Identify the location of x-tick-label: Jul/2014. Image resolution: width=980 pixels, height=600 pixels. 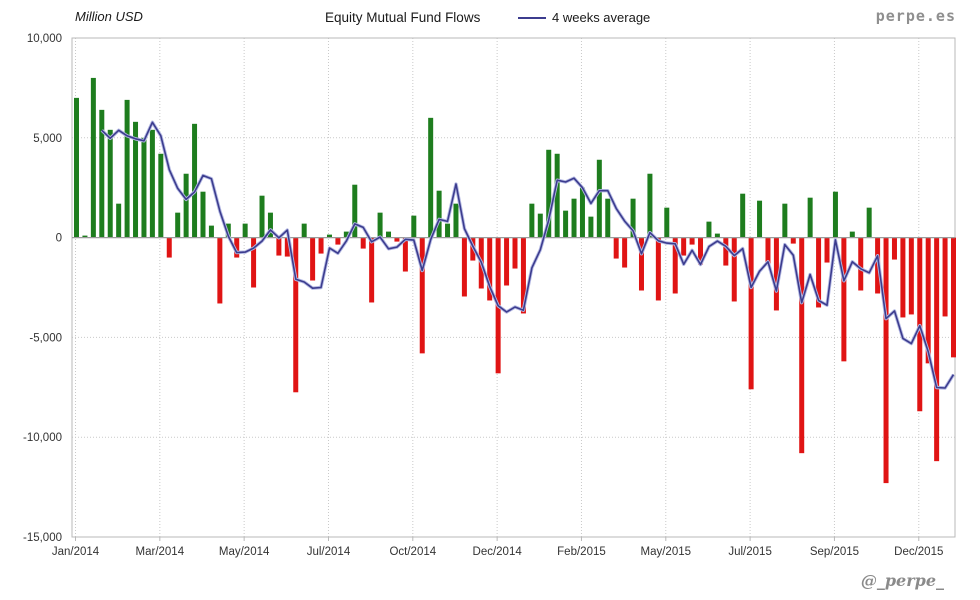
(329, 552).